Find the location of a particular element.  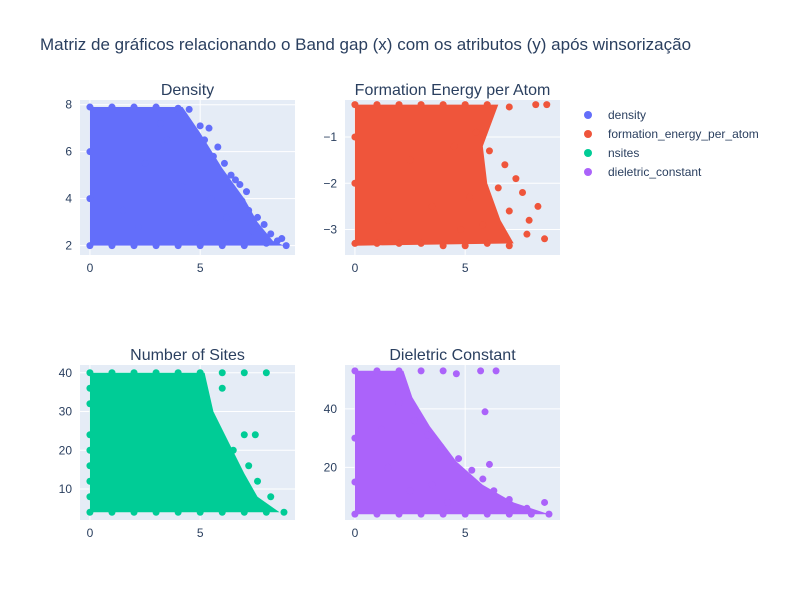

legend-item-nsites: nsites is located at coordinates (611, 153).